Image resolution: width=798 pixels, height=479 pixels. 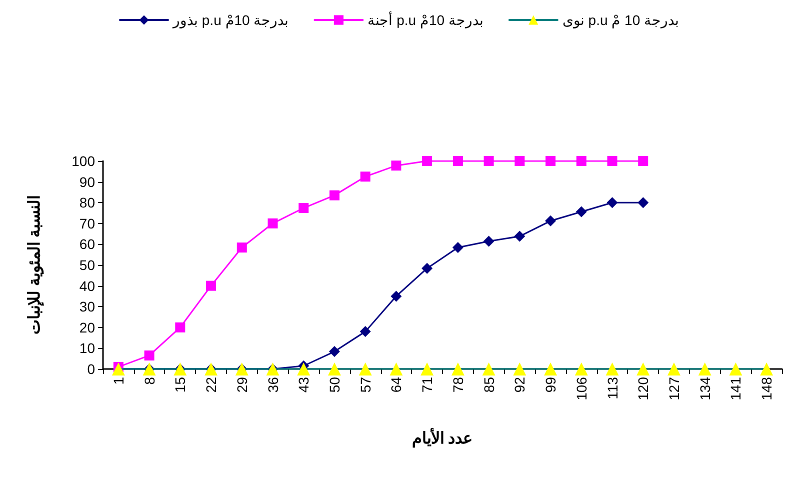 What do you see at coordinates (621, 20) in the screenshot?
I see `legend-label: نوى p.u بدرجة 10 مْ` at bounding box center [621, 20].